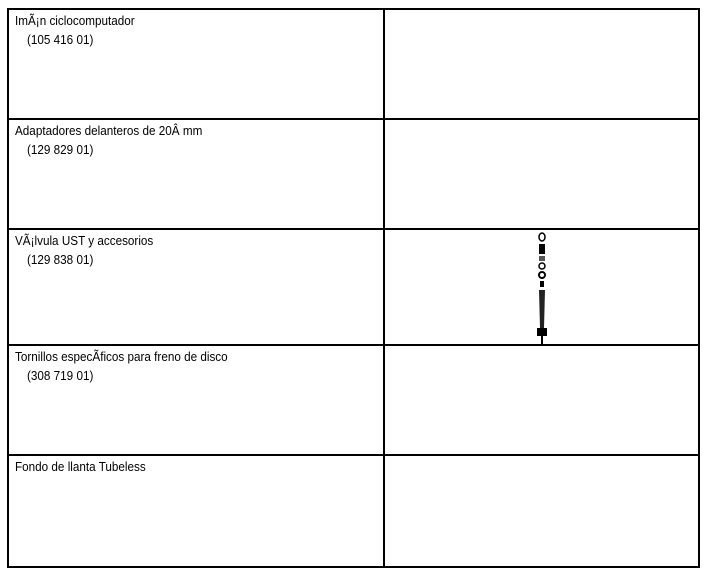 The height and width of the screenshot is (572, 704). I want to click on item-cell: ImÃ¡n ciclocomputador (105 416 01), so click(196, 64).